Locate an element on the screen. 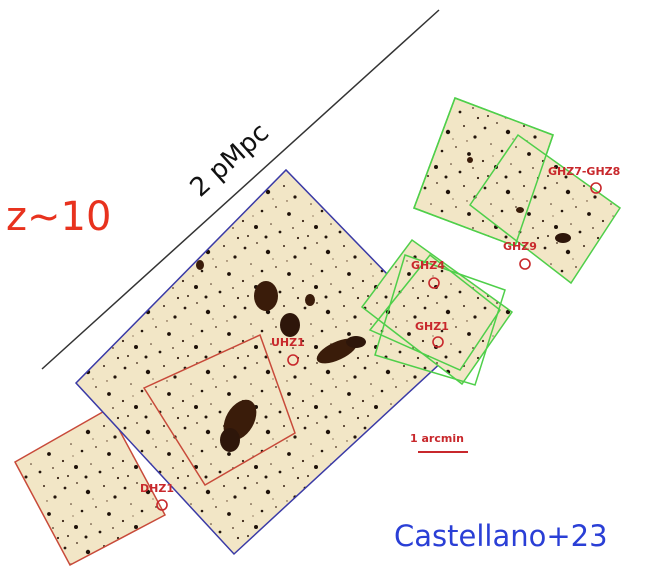 This screenshot has width=654, height=569. ghz-upper-emission is located at coordinates (519, 200).